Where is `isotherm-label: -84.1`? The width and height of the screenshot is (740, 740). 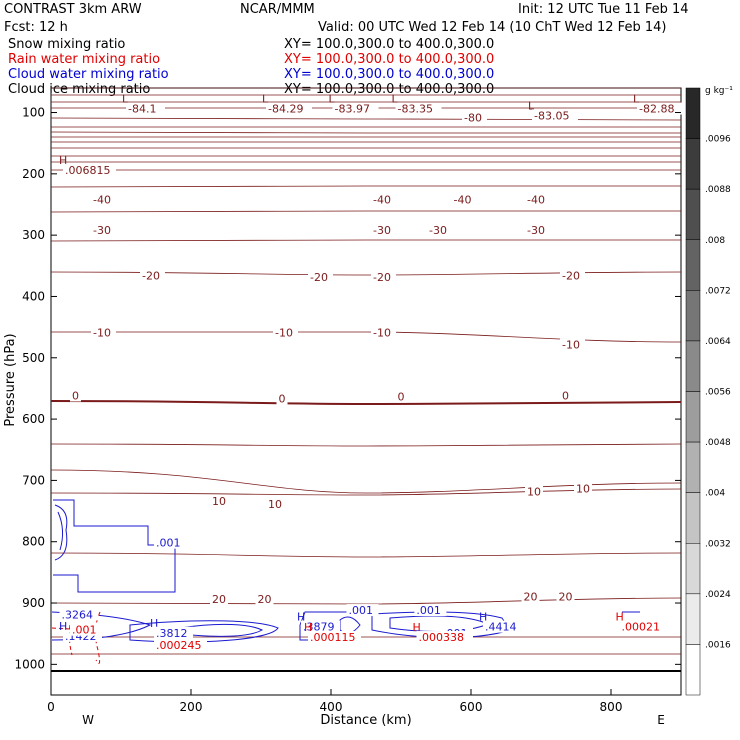
isotherm-label: -84.1 is located at coordinates (142, 109).